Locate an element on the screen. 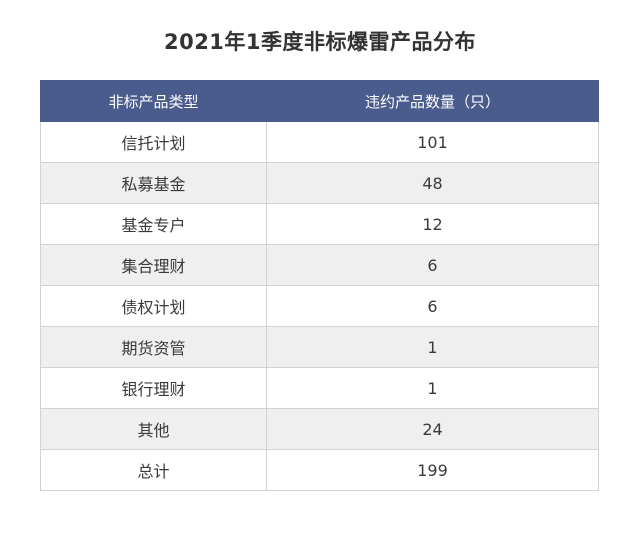 The height and width of the screenshot is (543, 640). table-row: 期货资管 1 is located at coordinates (319, 347).